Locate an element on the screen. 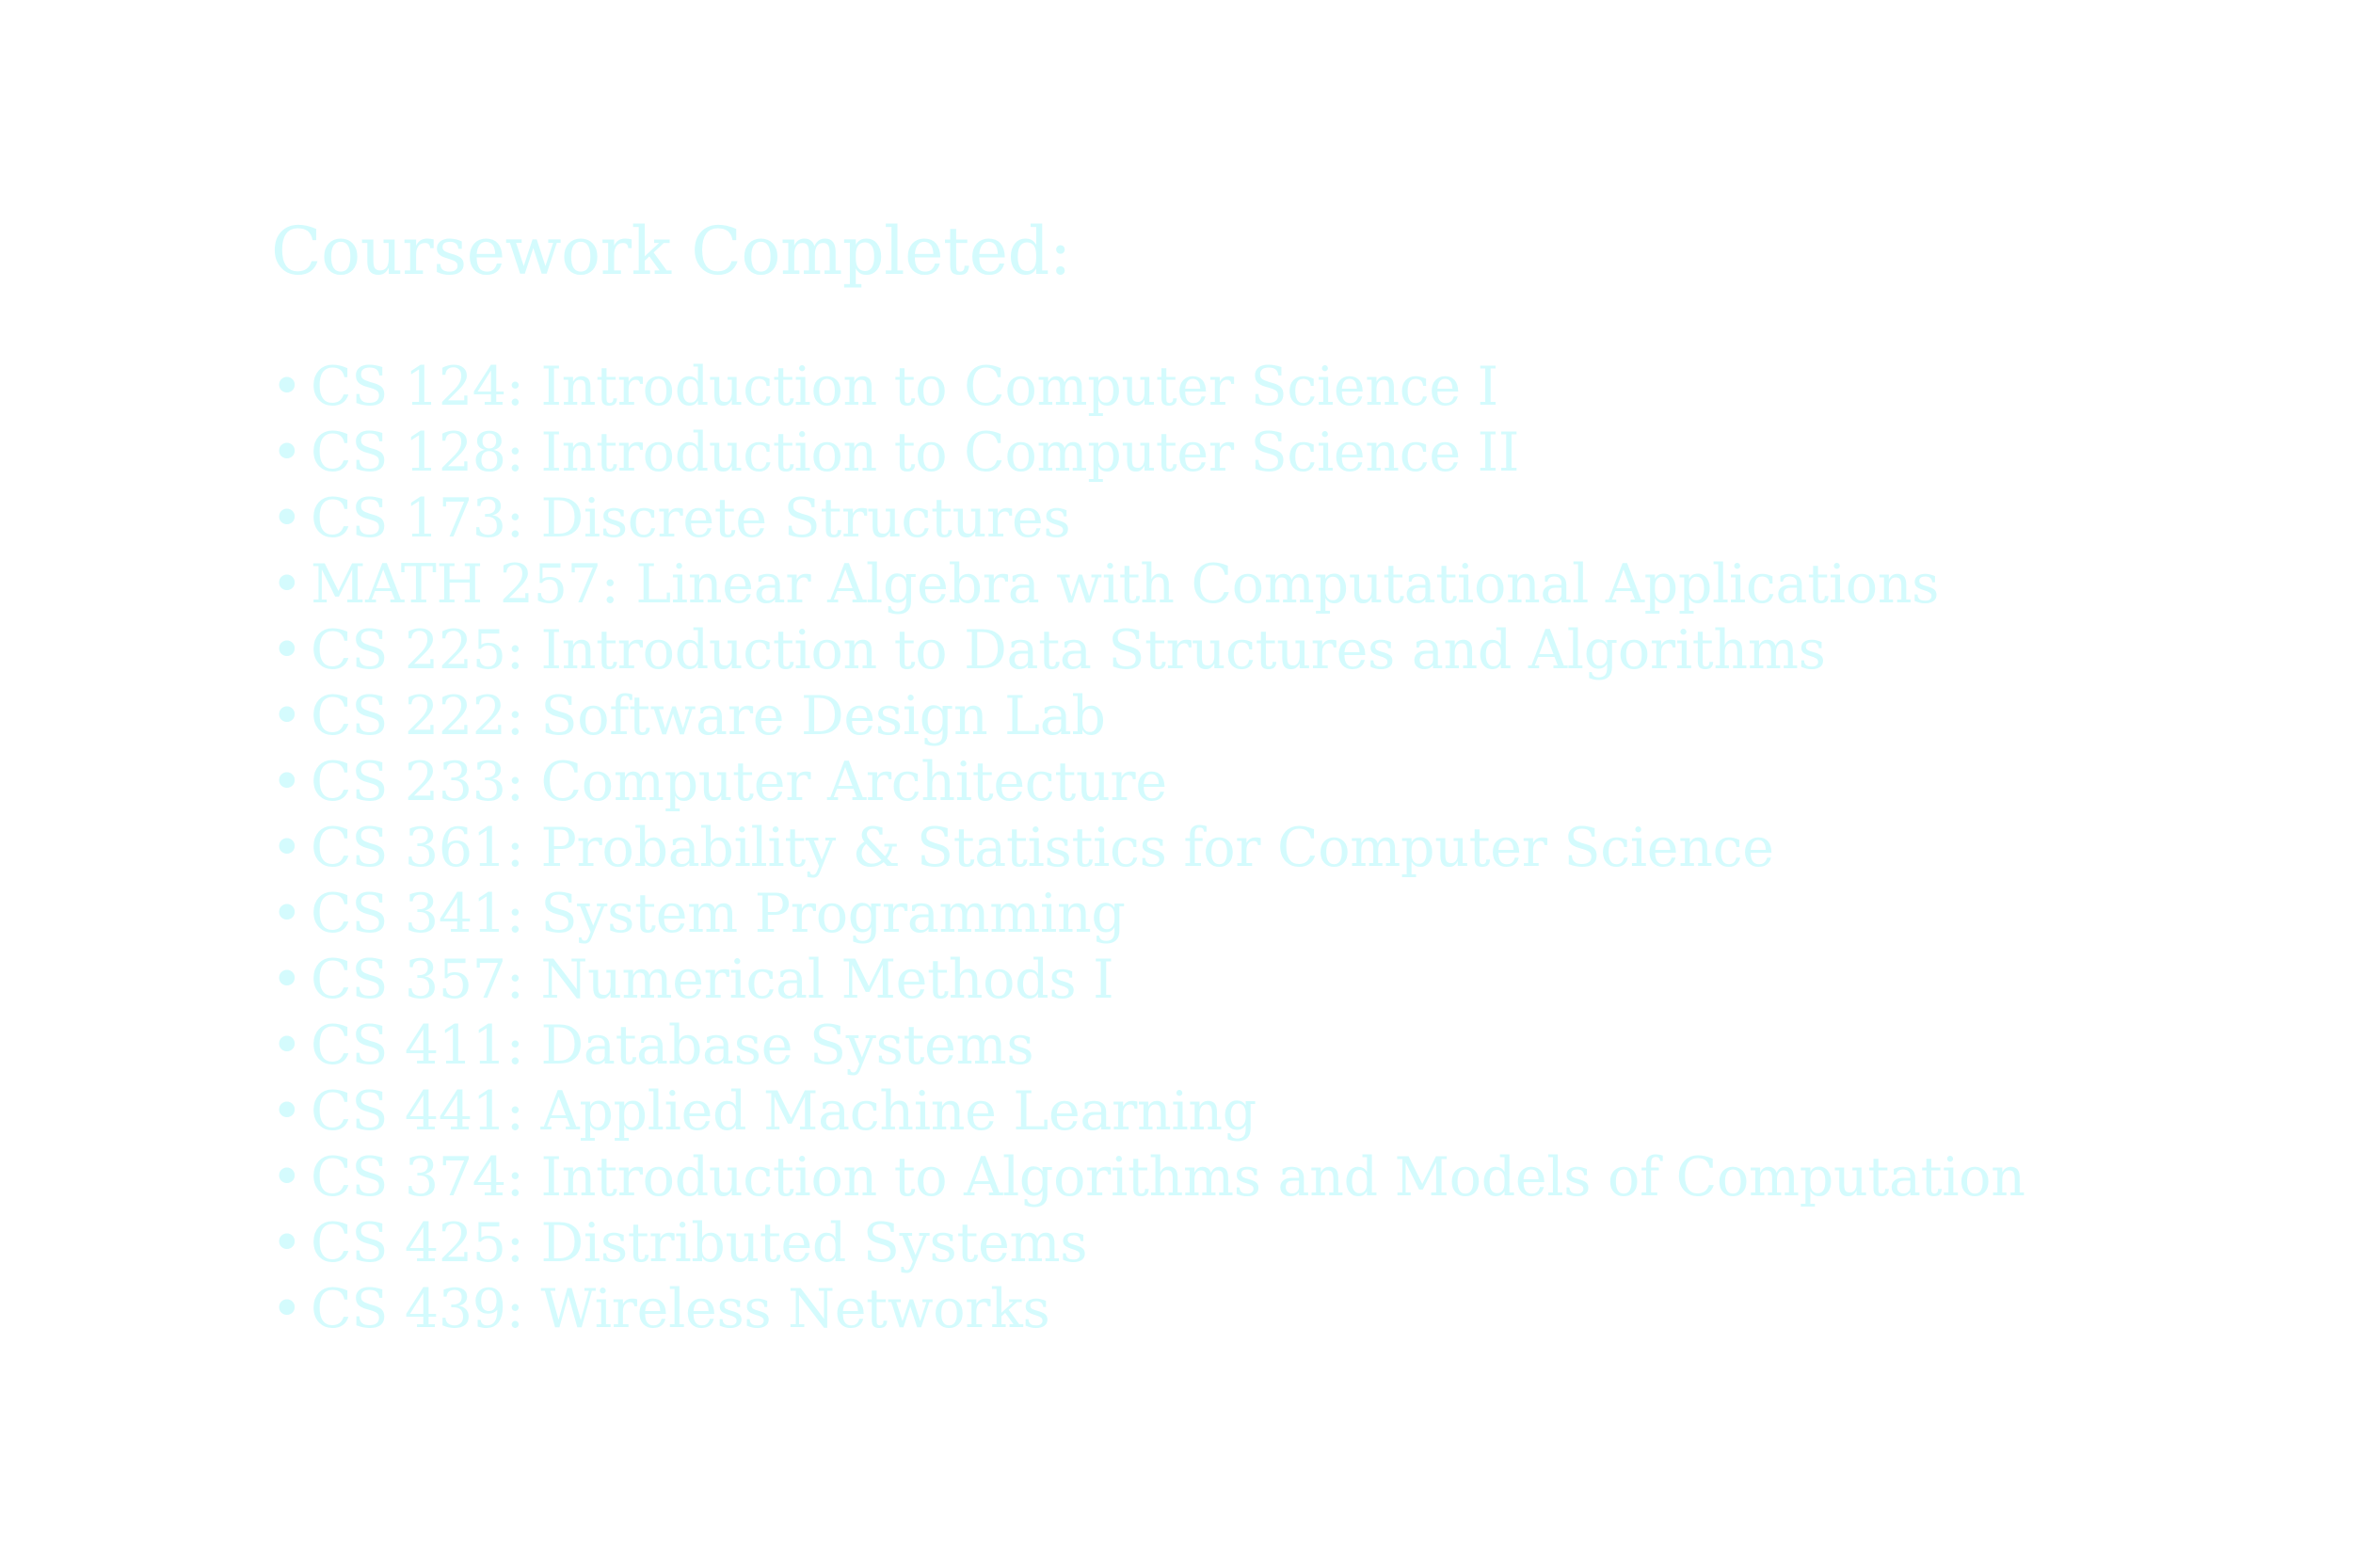 The width and height of the screenshot is (2353, 1568). course-label: CS 441: Applied Machine Learning is located at coordinates (784, 1111).